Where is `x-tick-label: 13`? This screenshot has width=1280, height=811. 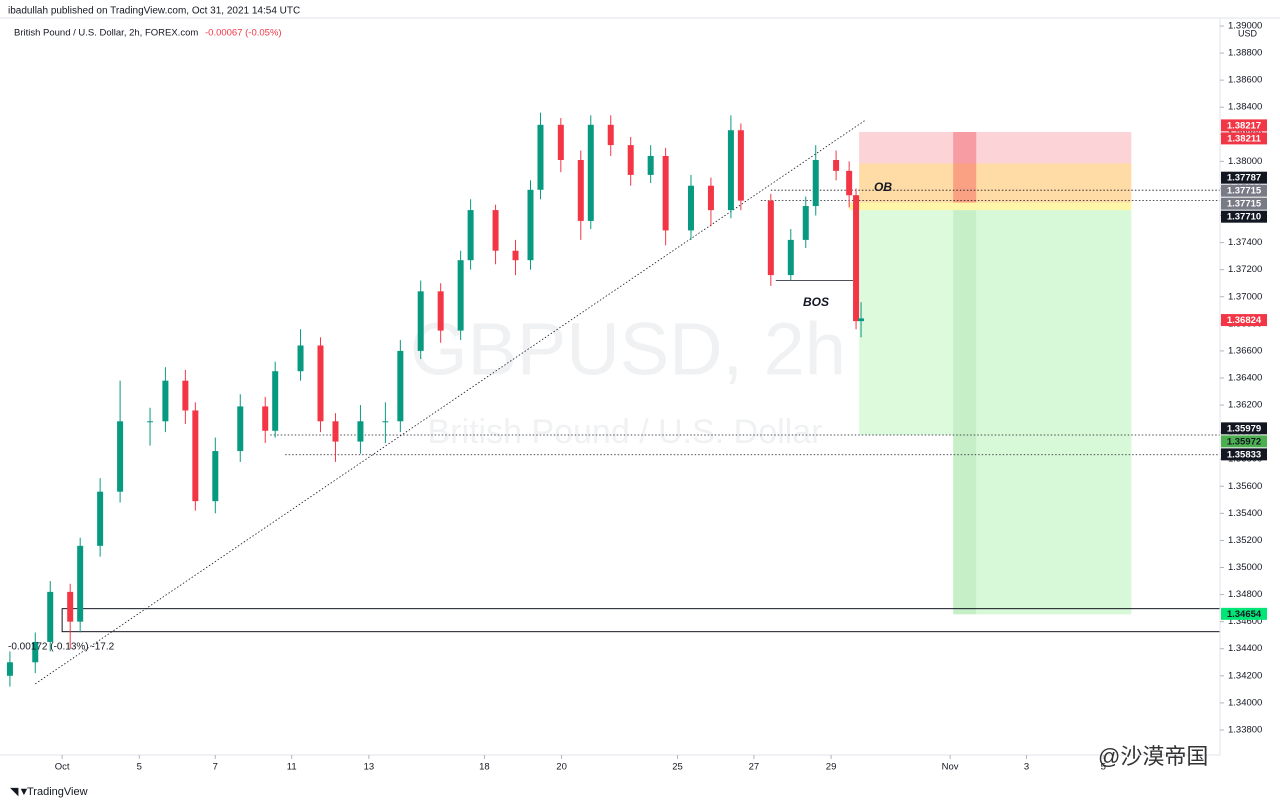 x-tick-label: 13 is located at coordinates (369, 767).